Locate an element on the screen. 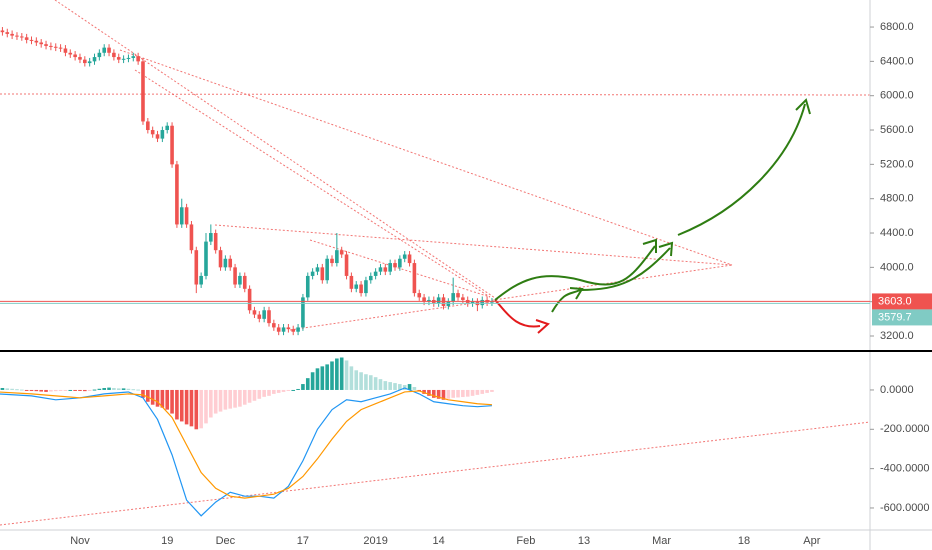 Image resolution: width=932 pixels, height=550 pixels. price-marker is located at coordinates (902, 317).